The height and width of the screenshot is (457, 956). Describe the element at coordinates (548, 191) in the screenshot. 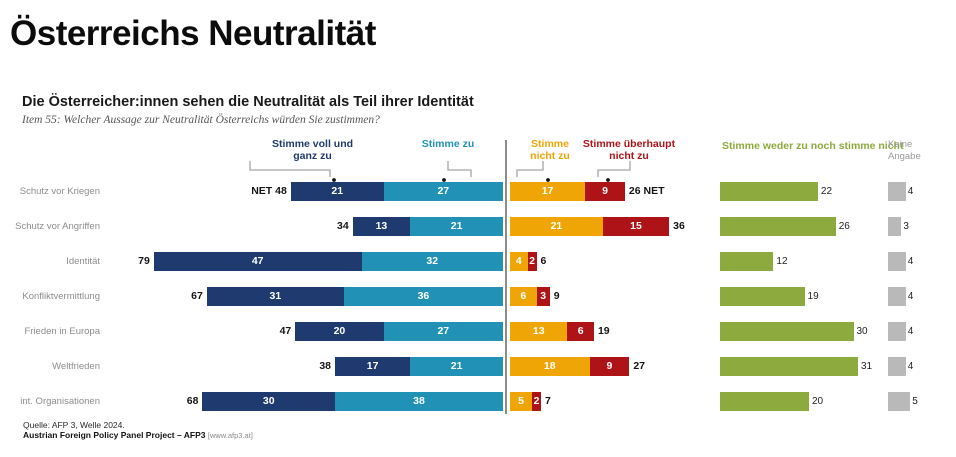

I see `bar-segment-disagree: 17` at that location.